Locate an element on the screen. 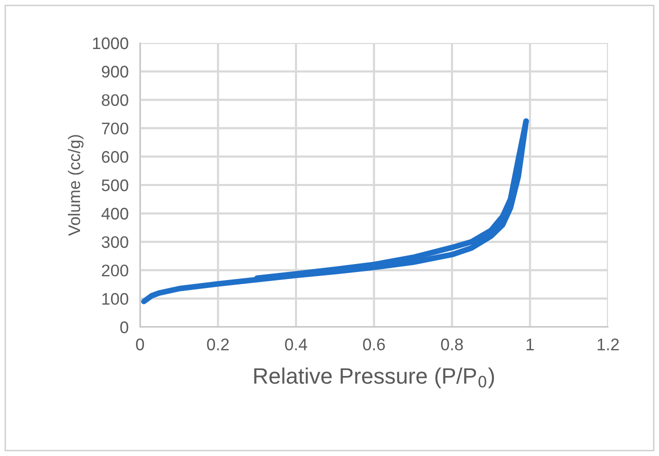 Image resolution: width=659 pixels, height=456 pixels. x-axis-title: Relative Pressure (P/P$_{0}$) is located at coordinates (374, 378).